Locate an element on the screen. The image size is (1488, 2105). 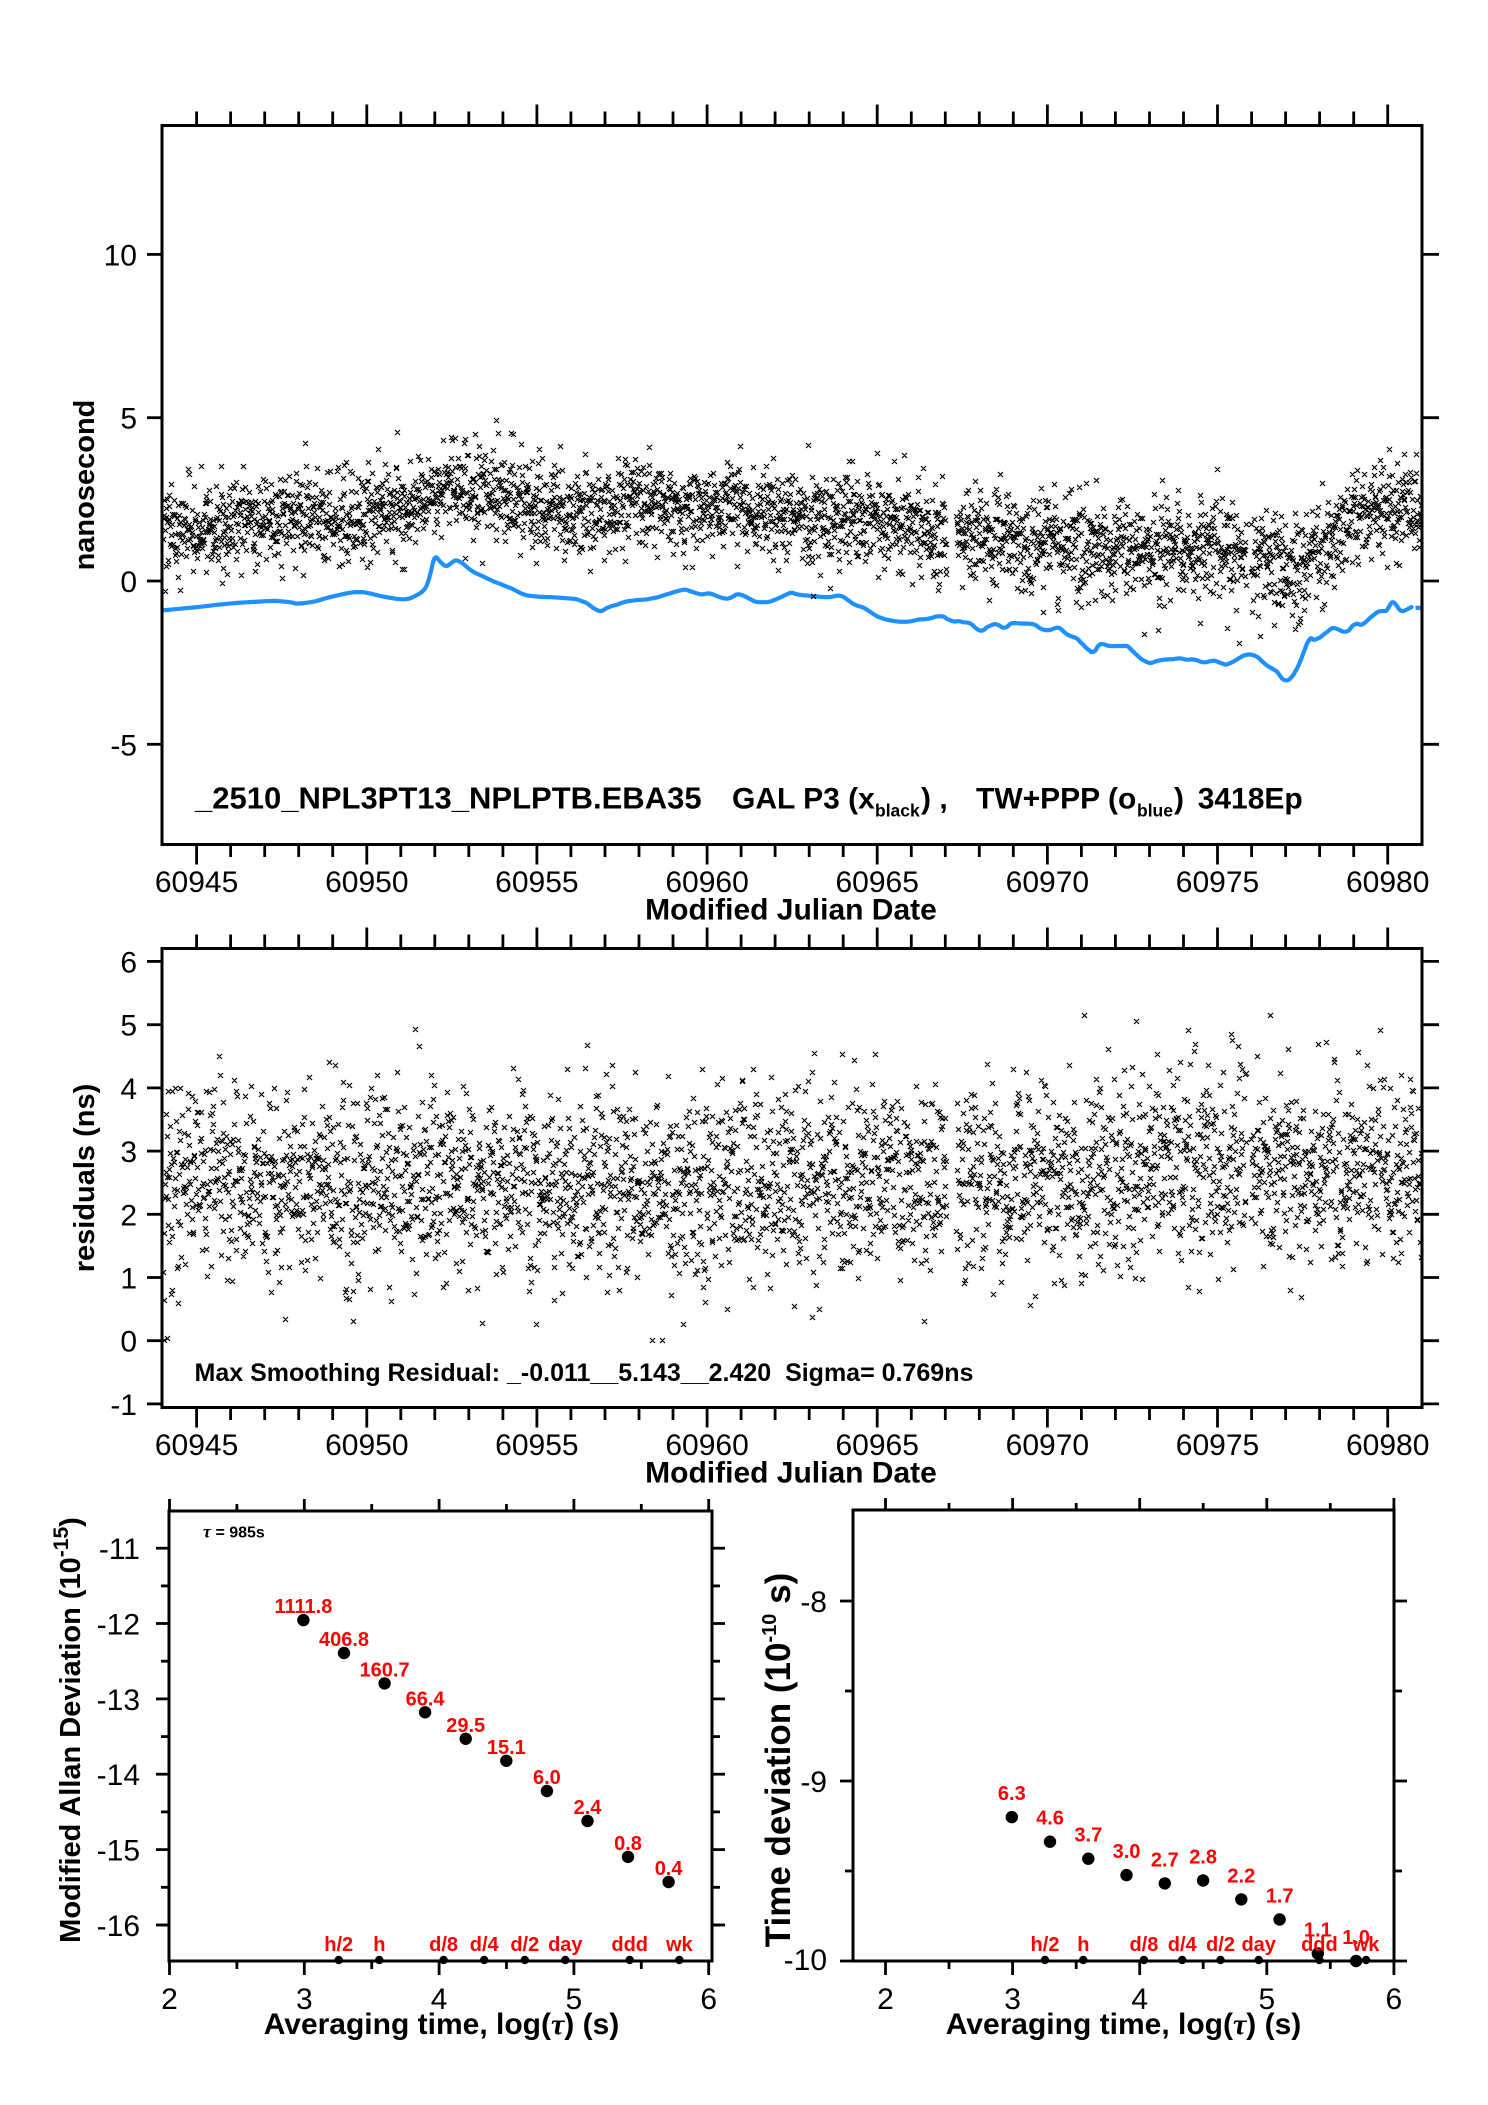
svg-text: 15.1 is located at coordinates (506, 1748).